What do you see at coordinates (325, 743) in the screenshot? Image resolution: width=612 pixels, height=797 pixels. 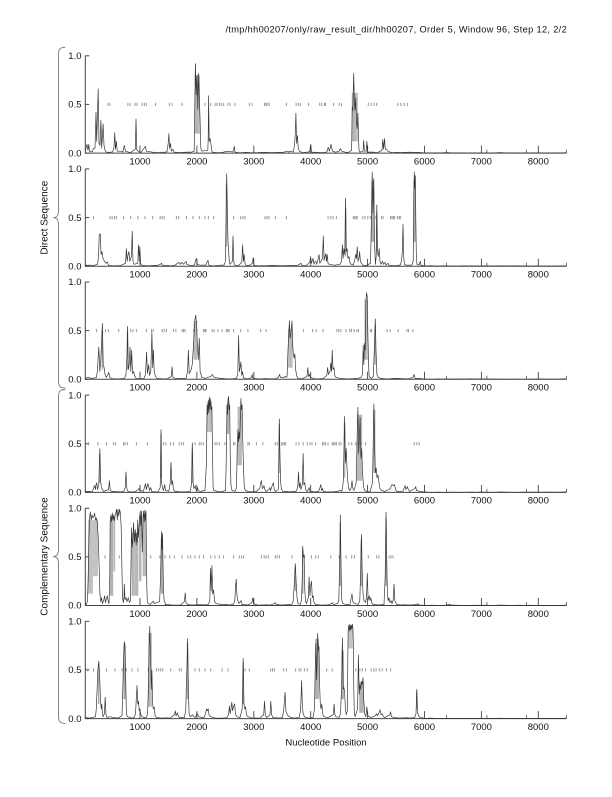 I see `svg-text: Nucleotide Position` at bounding box center [325, 743].